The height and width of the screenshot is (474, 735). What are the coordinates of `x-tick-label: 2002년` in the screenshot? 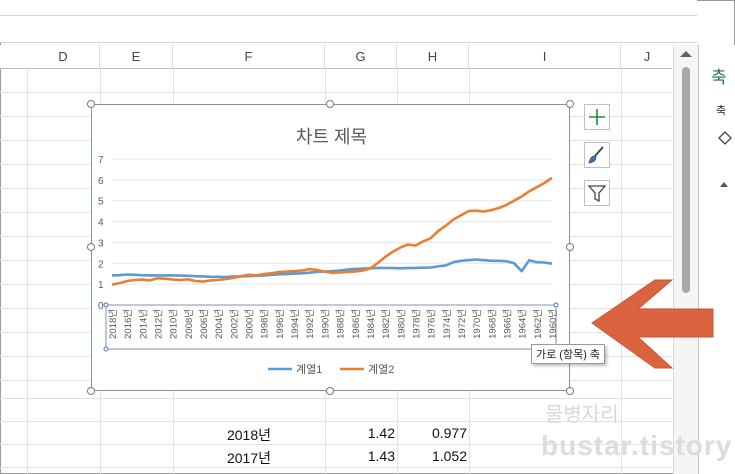 It's located at (234, 324).